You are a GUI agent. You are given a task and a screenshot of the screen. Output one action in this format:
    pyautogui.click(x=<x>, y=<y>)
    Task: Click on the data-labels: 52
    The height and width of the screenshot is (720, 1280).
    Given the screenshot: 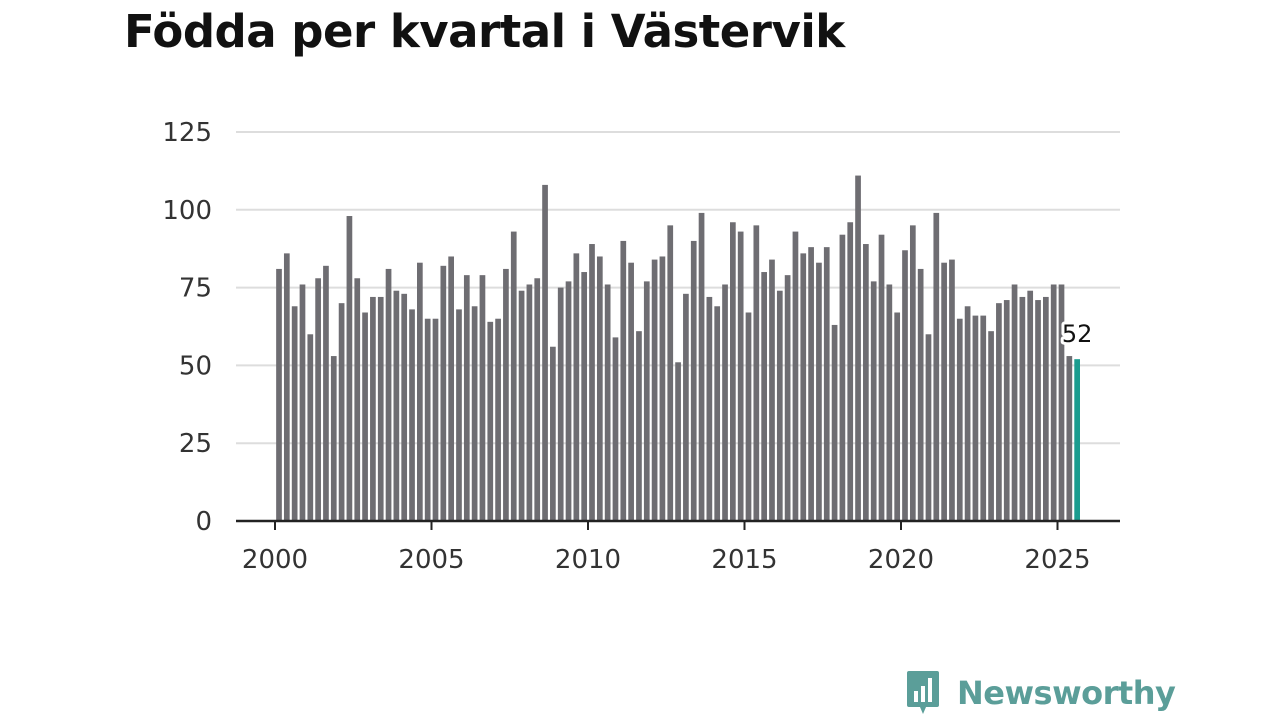 What is the action you would take?
    pyautogui.click(x=1077, y=334)
    